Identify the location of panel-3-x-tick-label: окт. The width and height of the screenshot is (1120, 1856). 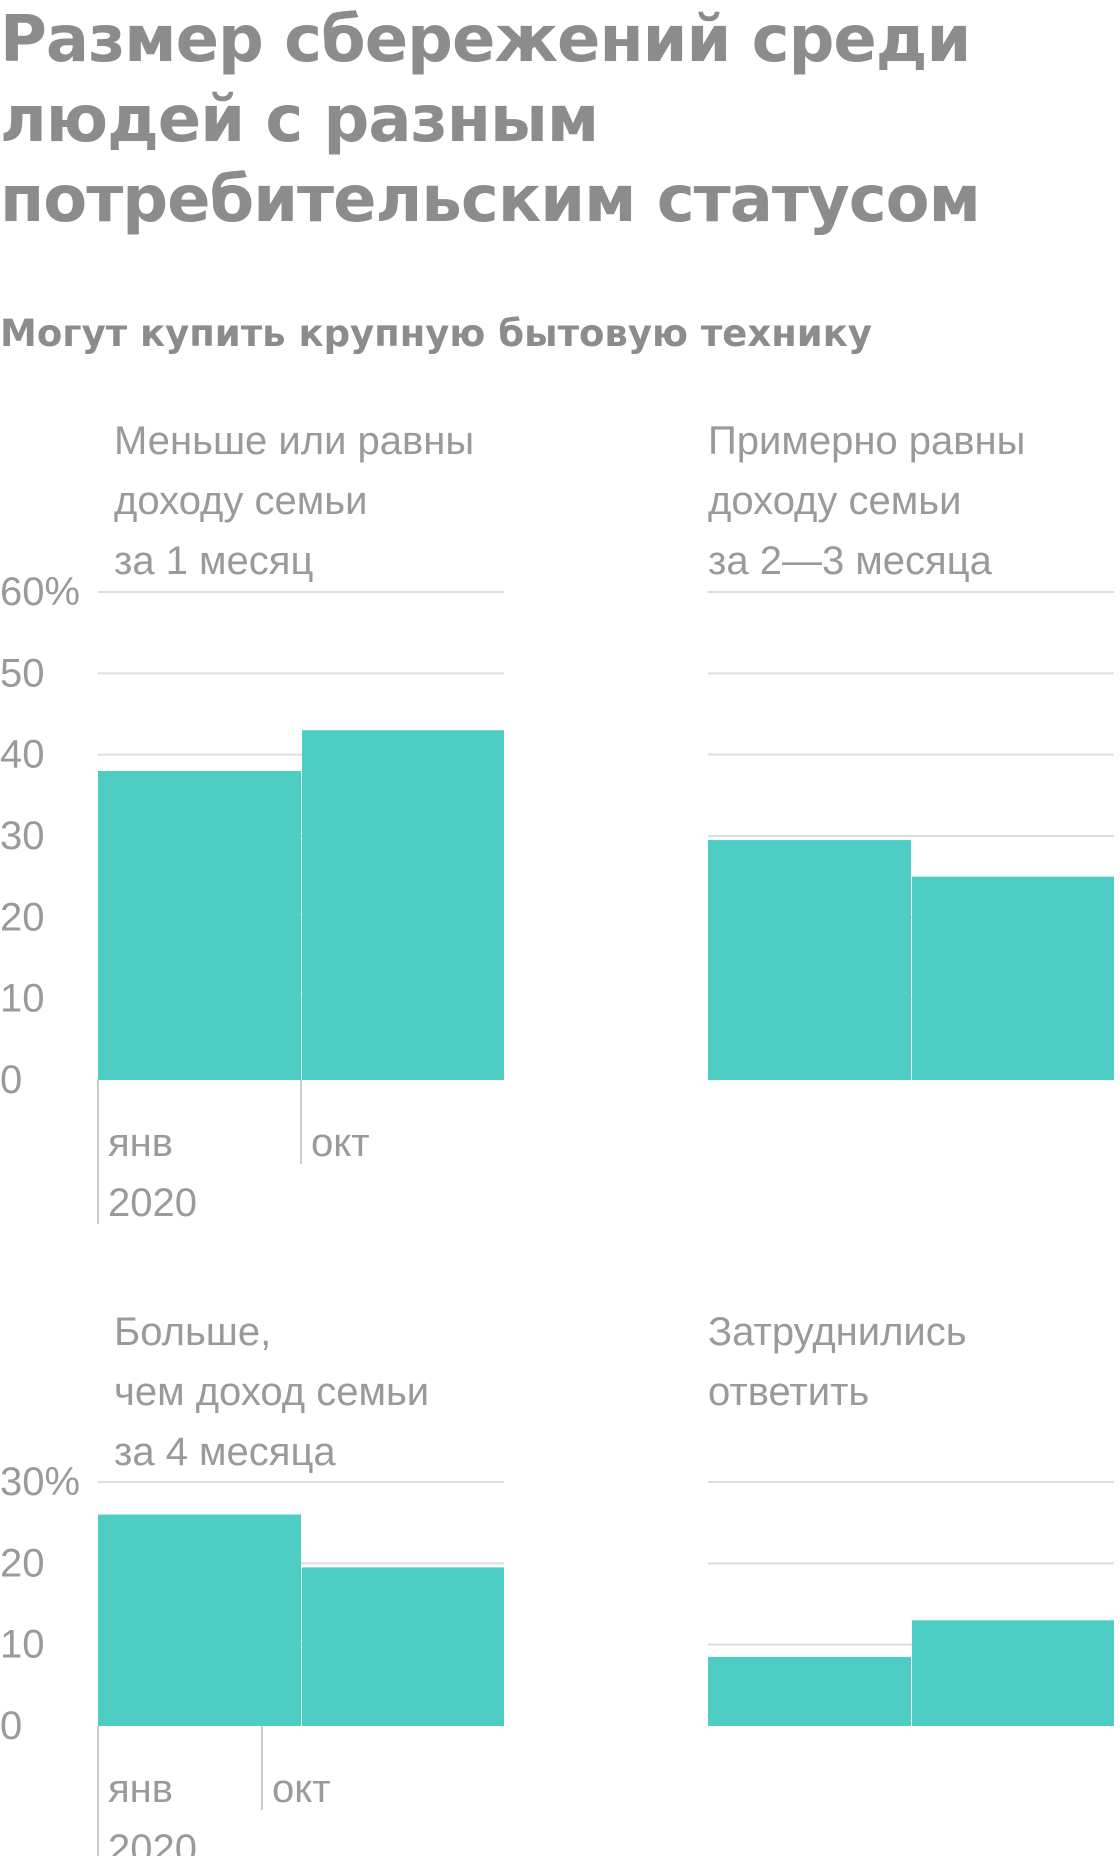
(301, 1789).